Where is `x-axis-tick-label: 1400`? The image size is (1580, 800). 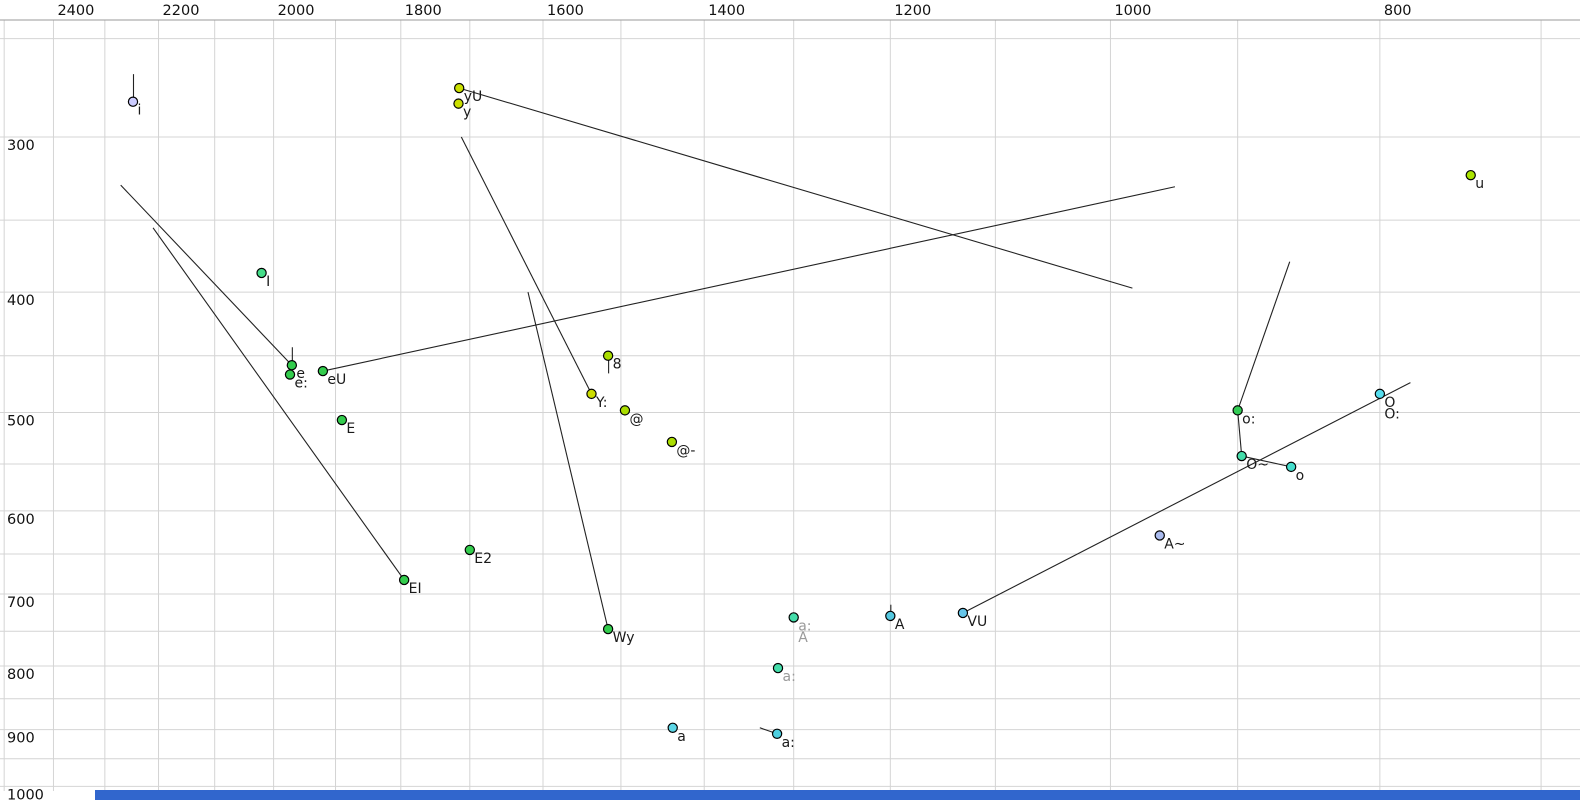 x-axis-tick-label: 1400 is located at coordinates (726, 11).